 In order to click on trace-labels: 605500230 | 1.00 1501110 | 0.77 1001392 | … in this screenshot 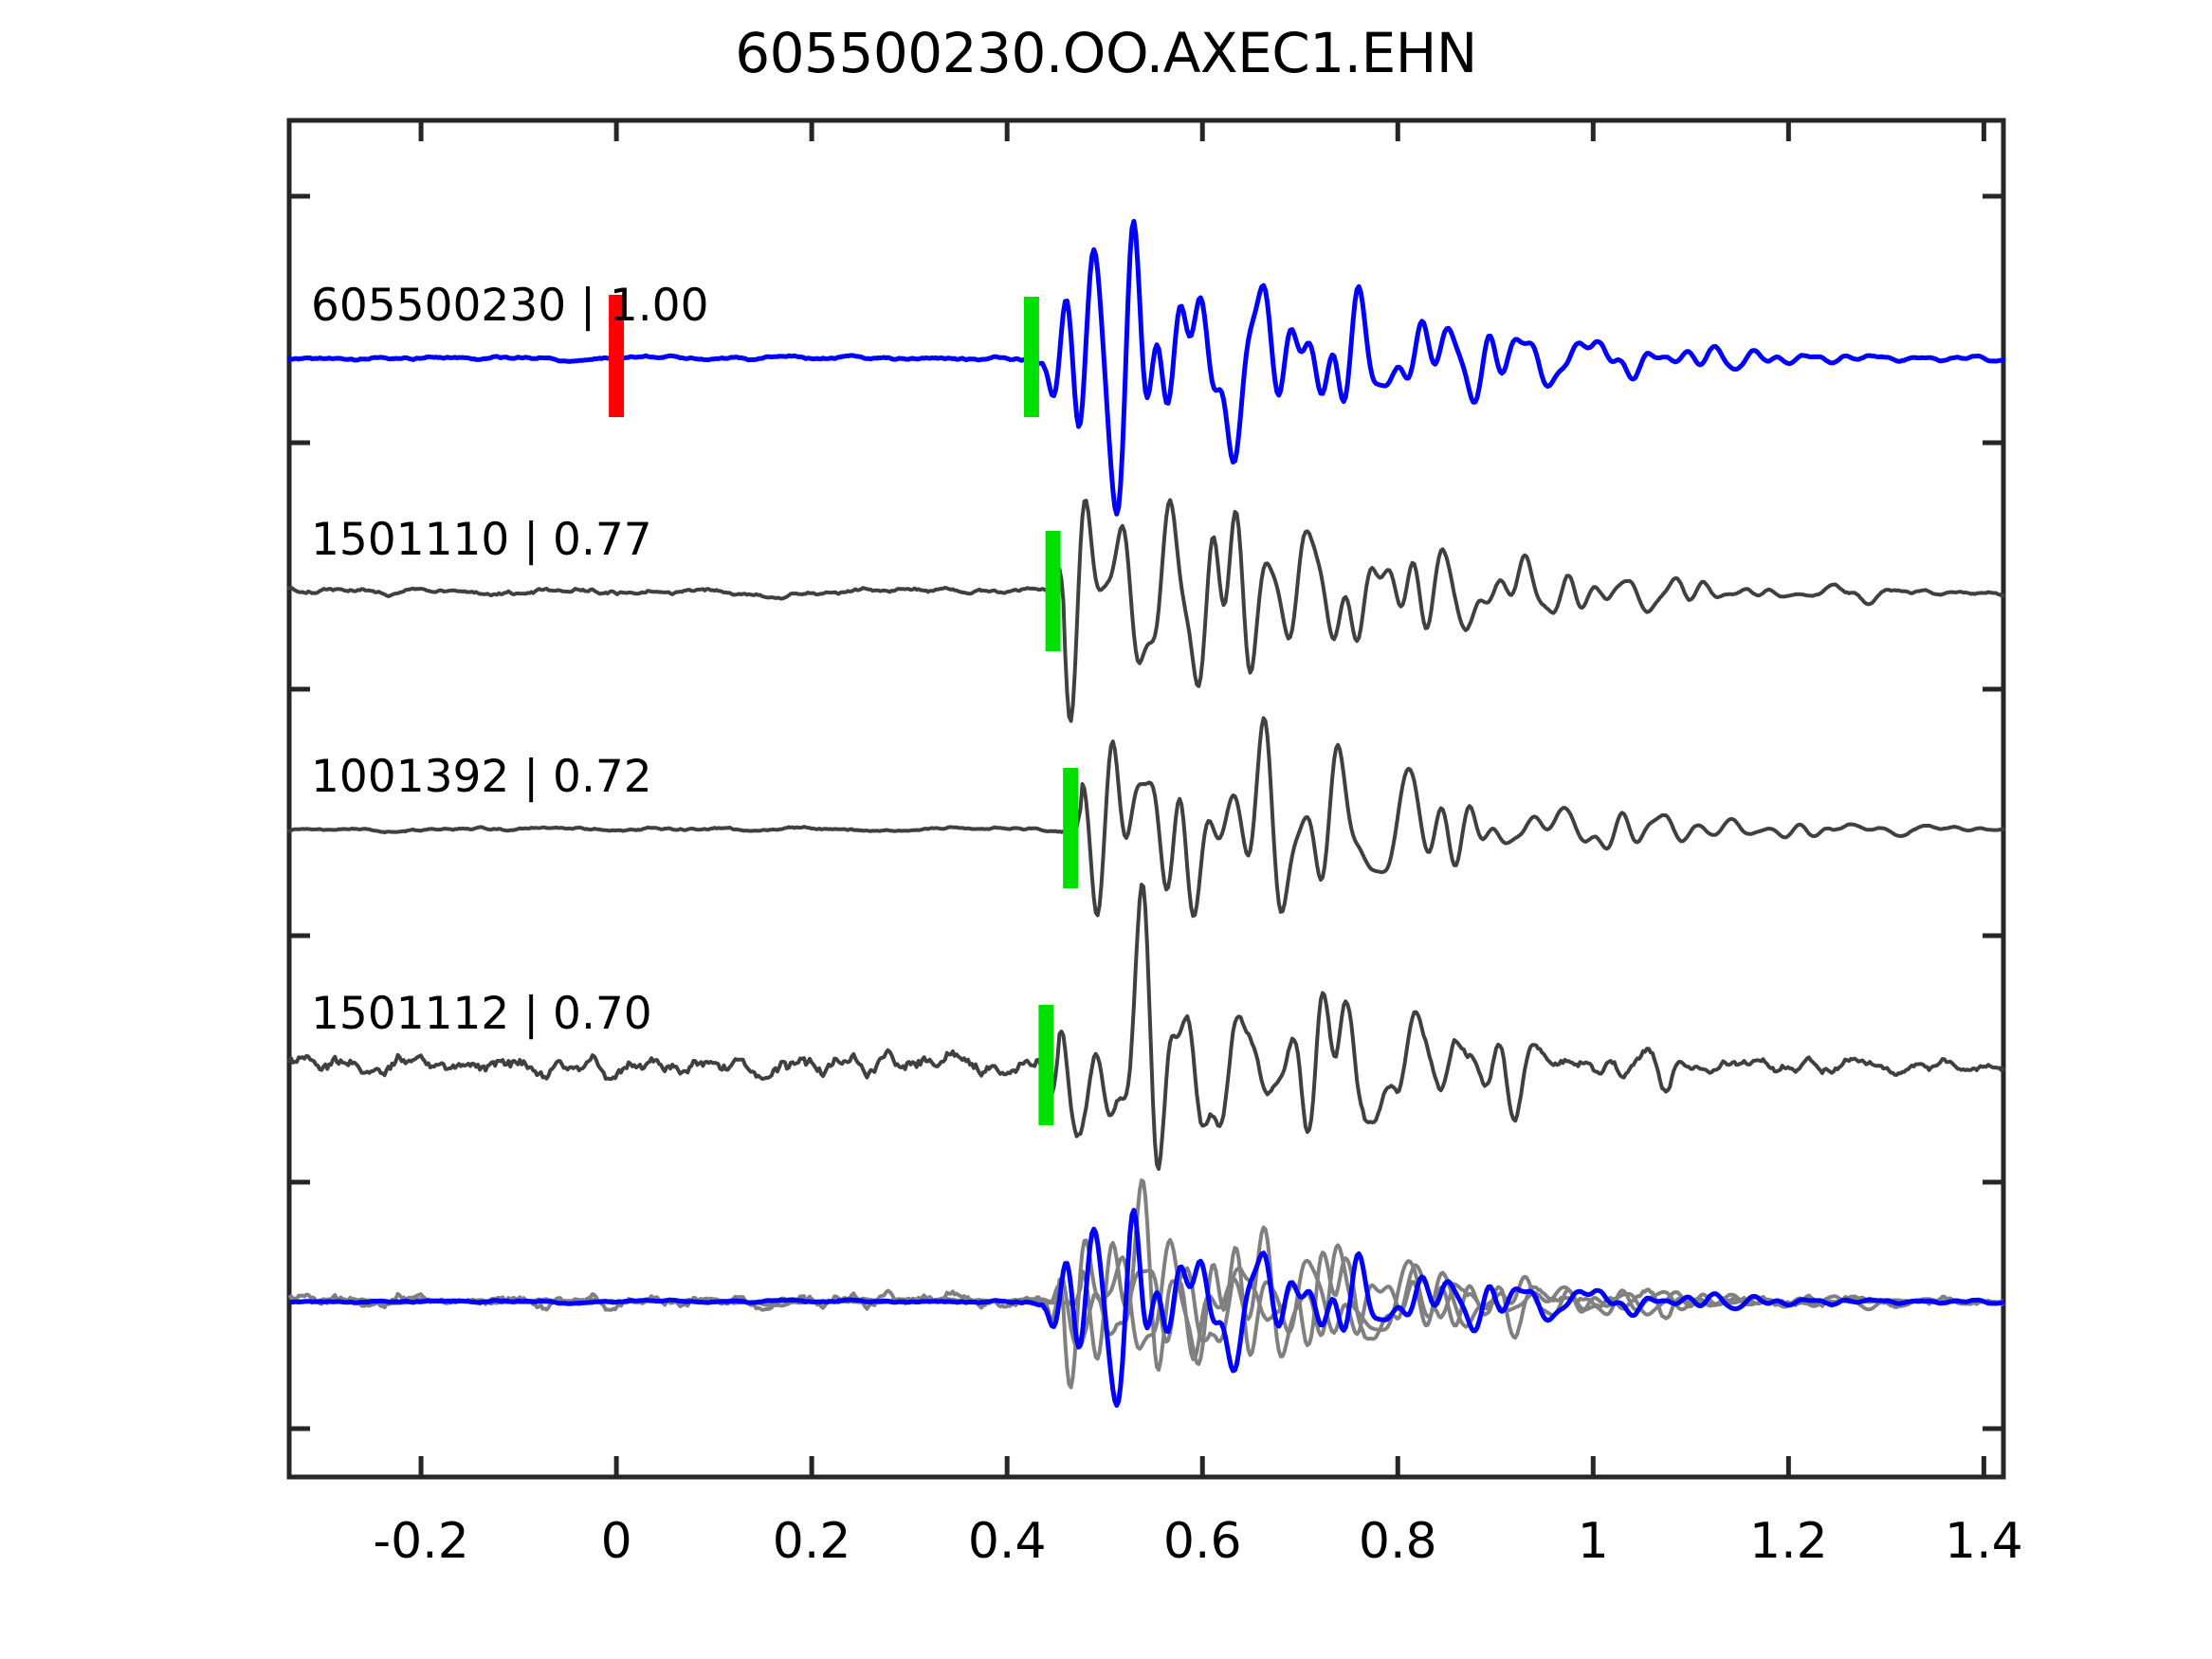, I will do `click(510, 660)`.